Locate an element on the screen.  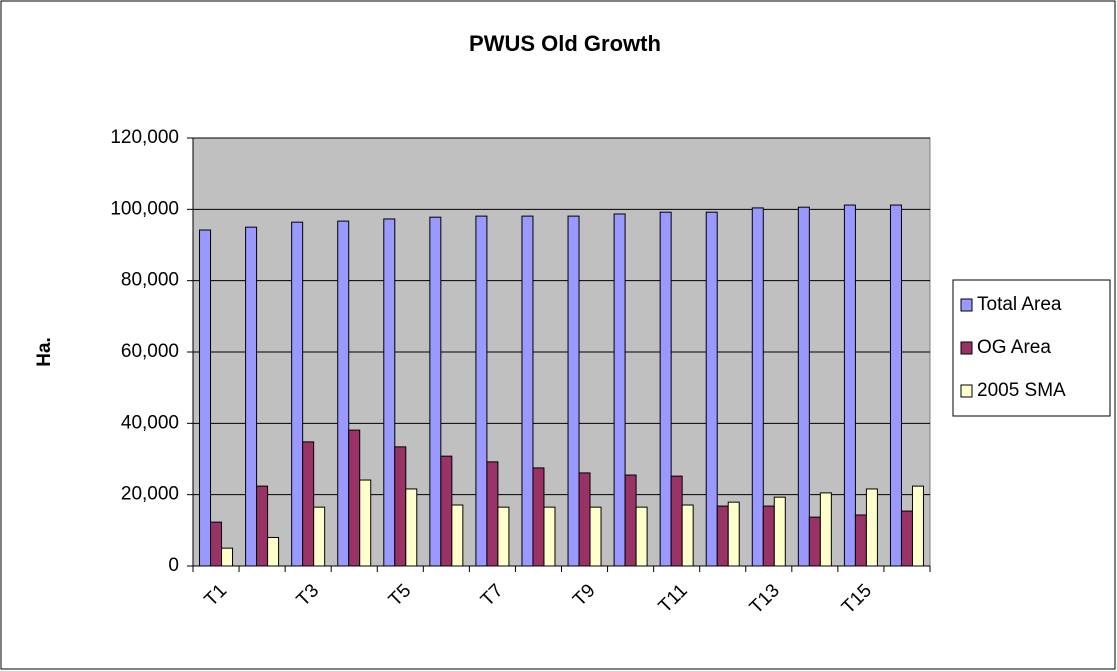
legend-label: 2005 SMA is located at coordinates (1021, 390).